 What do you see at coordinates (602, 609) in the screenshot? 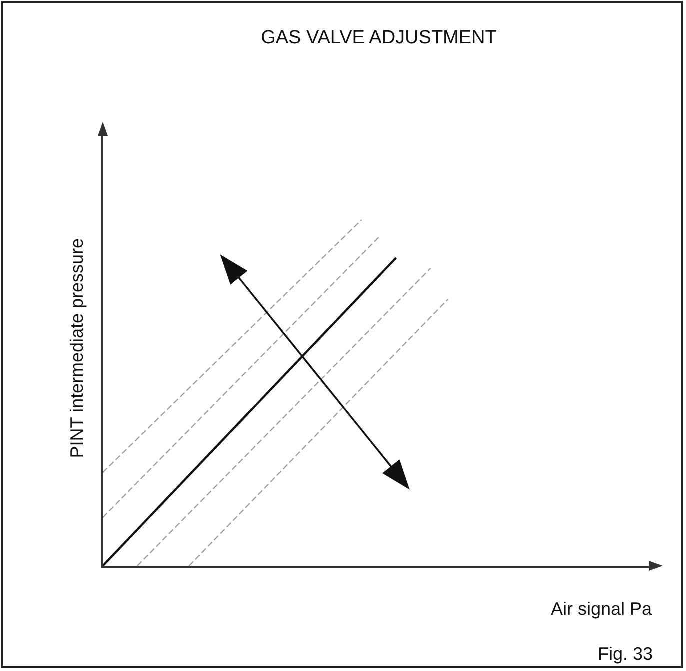
I see `x-axis-title: Air signal Pa` at bounding box center [602, 609].